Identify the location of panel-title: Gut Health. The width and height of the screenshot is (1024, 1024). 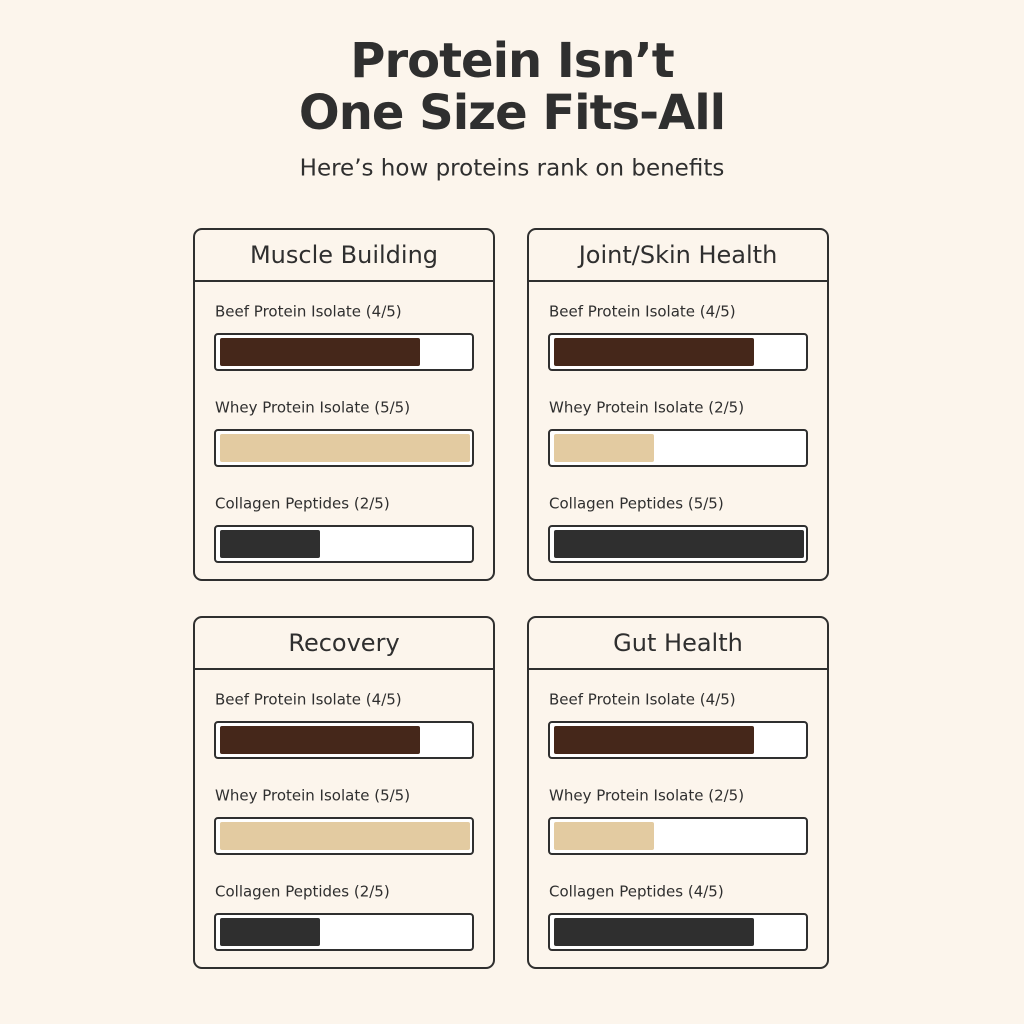
(678, 643).